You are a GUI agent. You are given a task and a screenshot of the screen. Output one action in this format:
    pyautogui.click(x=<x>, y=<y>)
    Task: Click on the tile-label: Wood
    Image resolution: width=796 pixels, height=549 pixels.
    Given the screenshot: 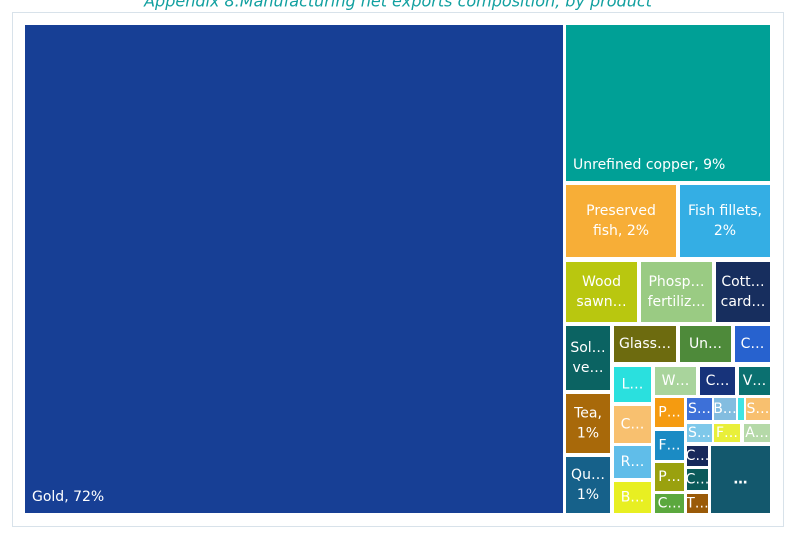 What is the action you would take?
    pyautogui.click(x=601, y=282)
    